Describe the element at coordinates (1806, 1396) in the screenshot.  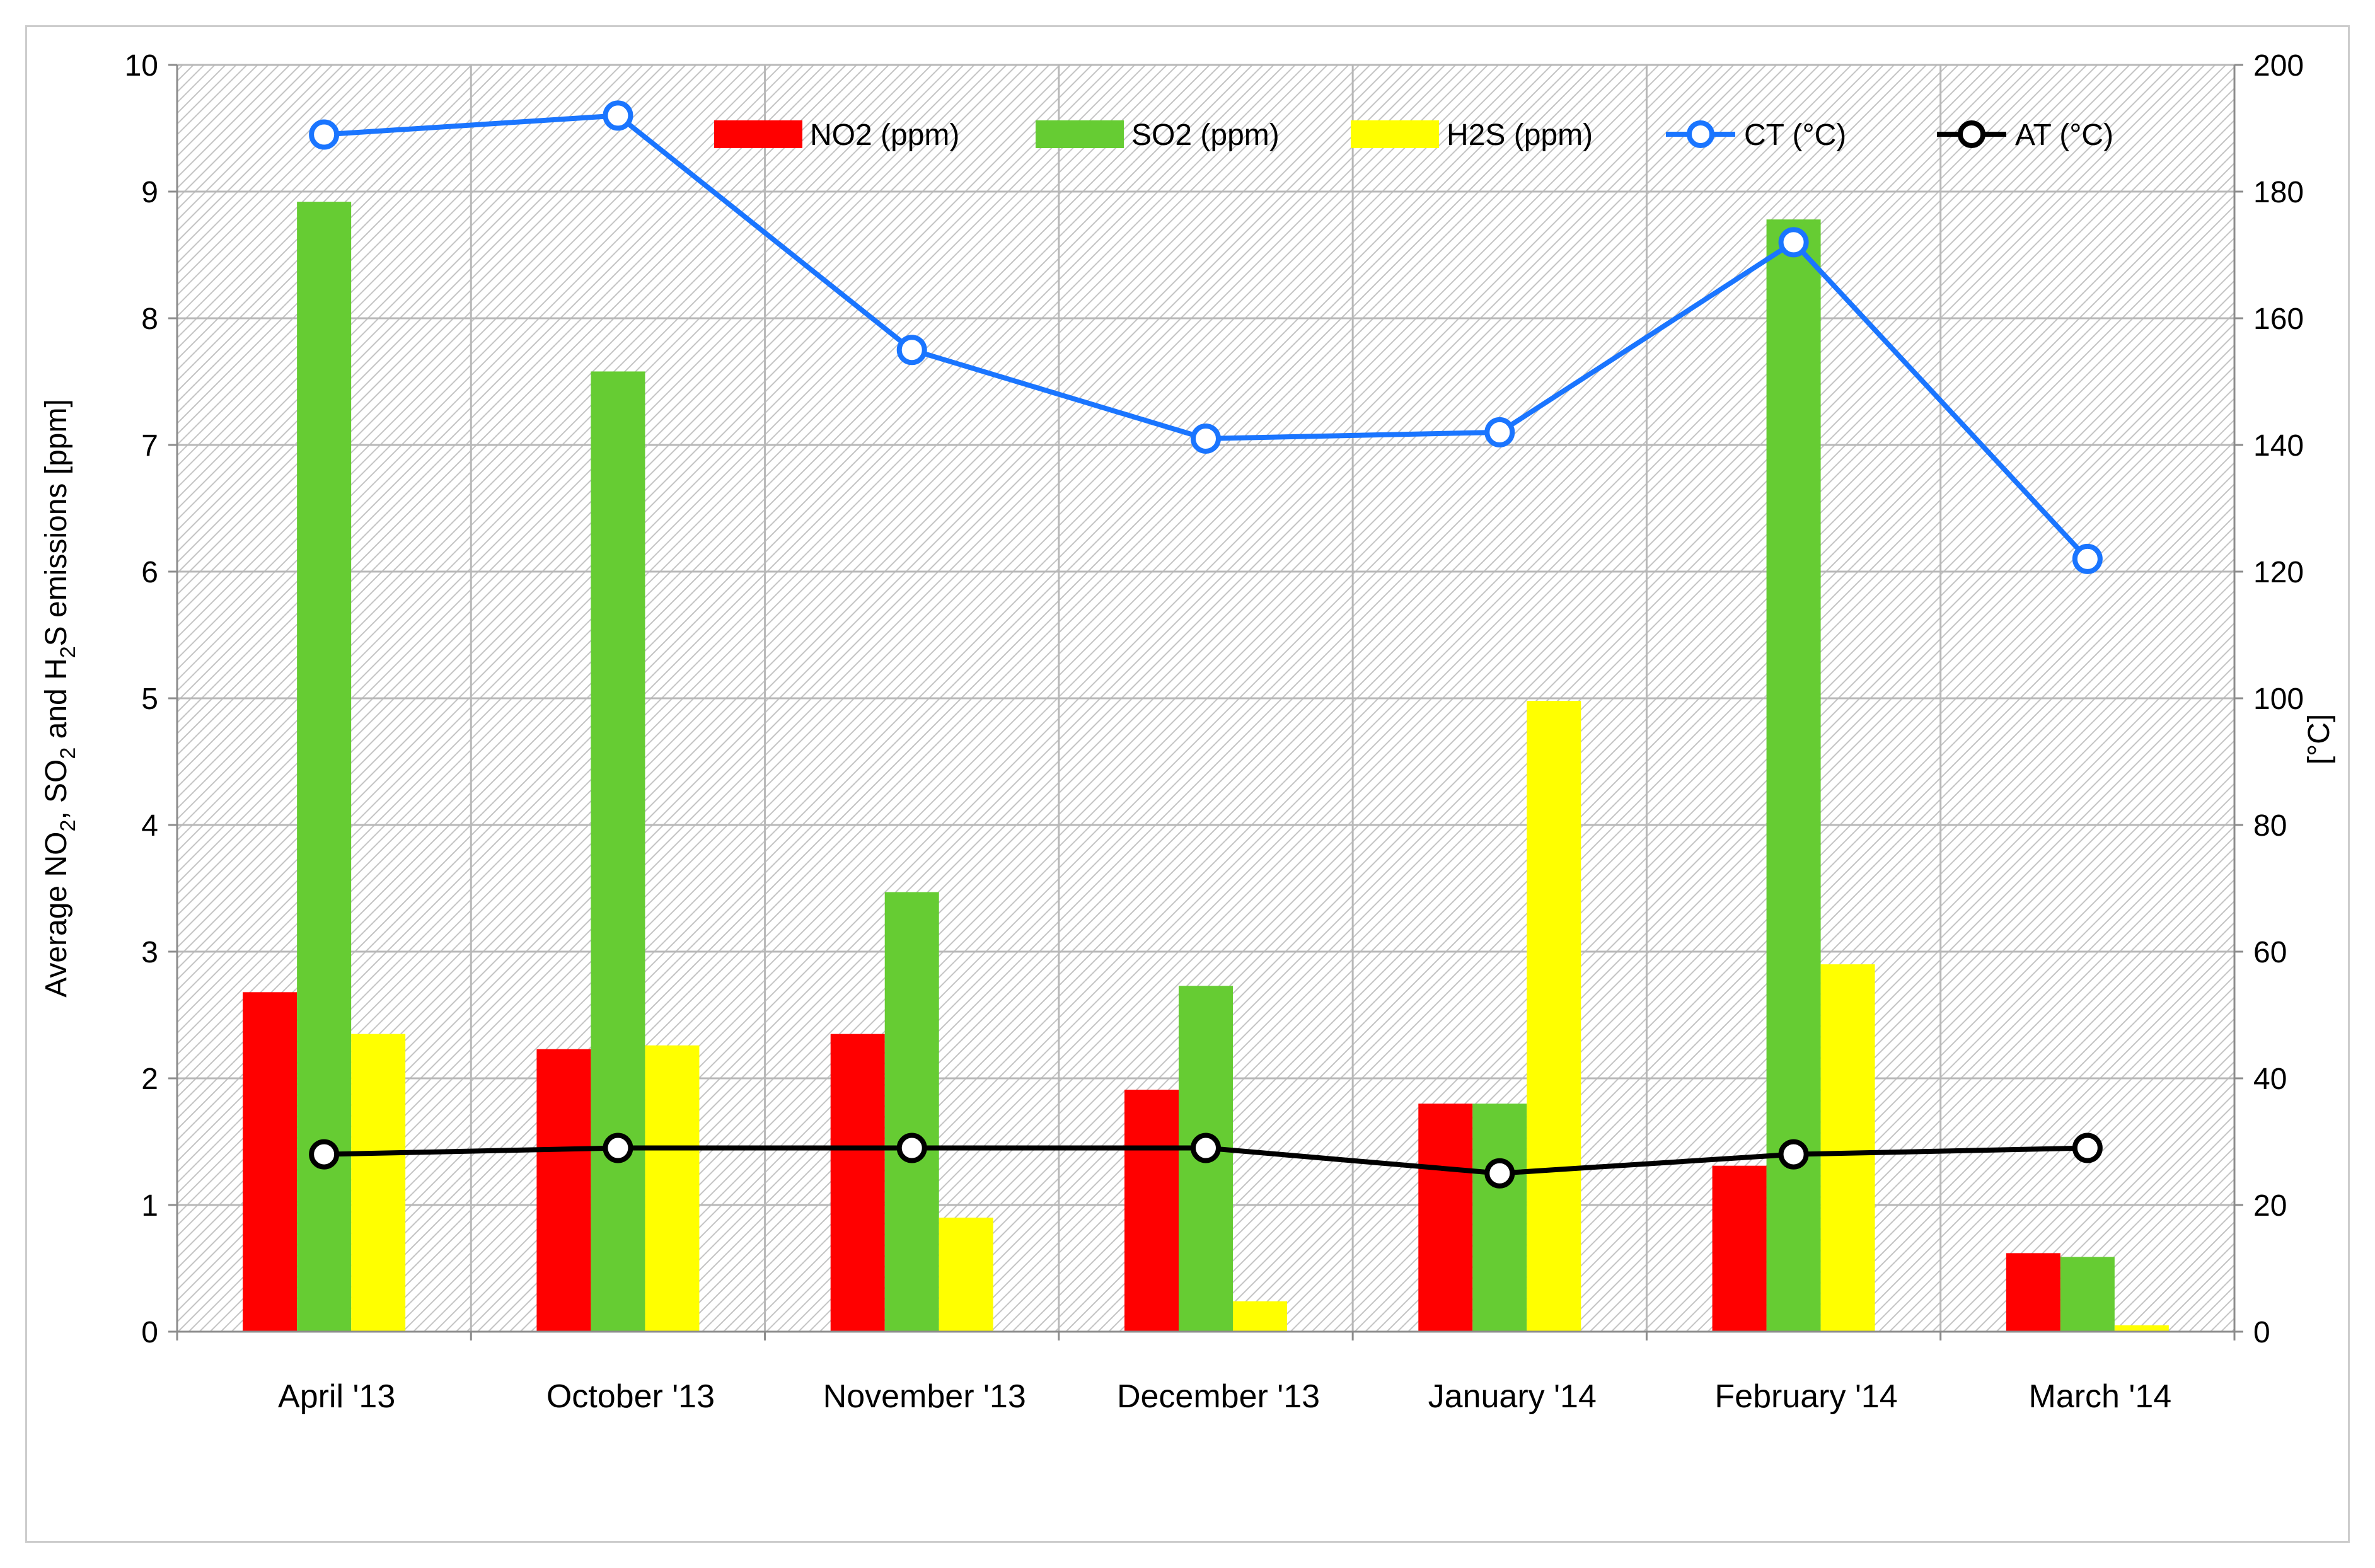
I see `x-tick-label: February '14` at that location.